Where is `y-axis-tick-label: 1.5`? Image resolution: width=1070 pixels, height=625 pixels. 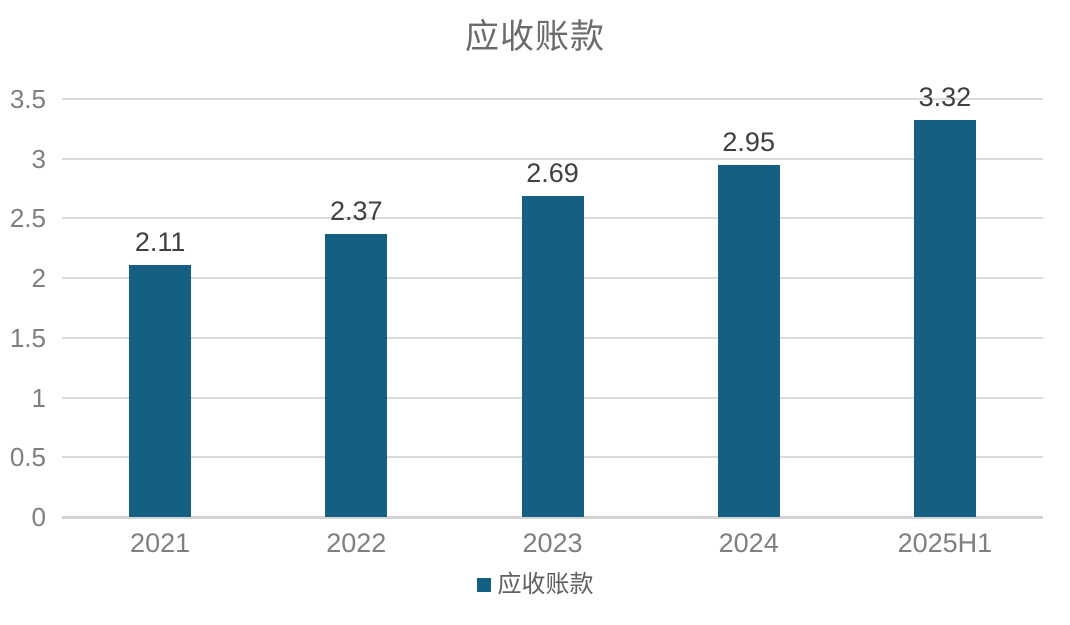
y-axis-tick-label: 1.5 is located at coordinates (27, 337).